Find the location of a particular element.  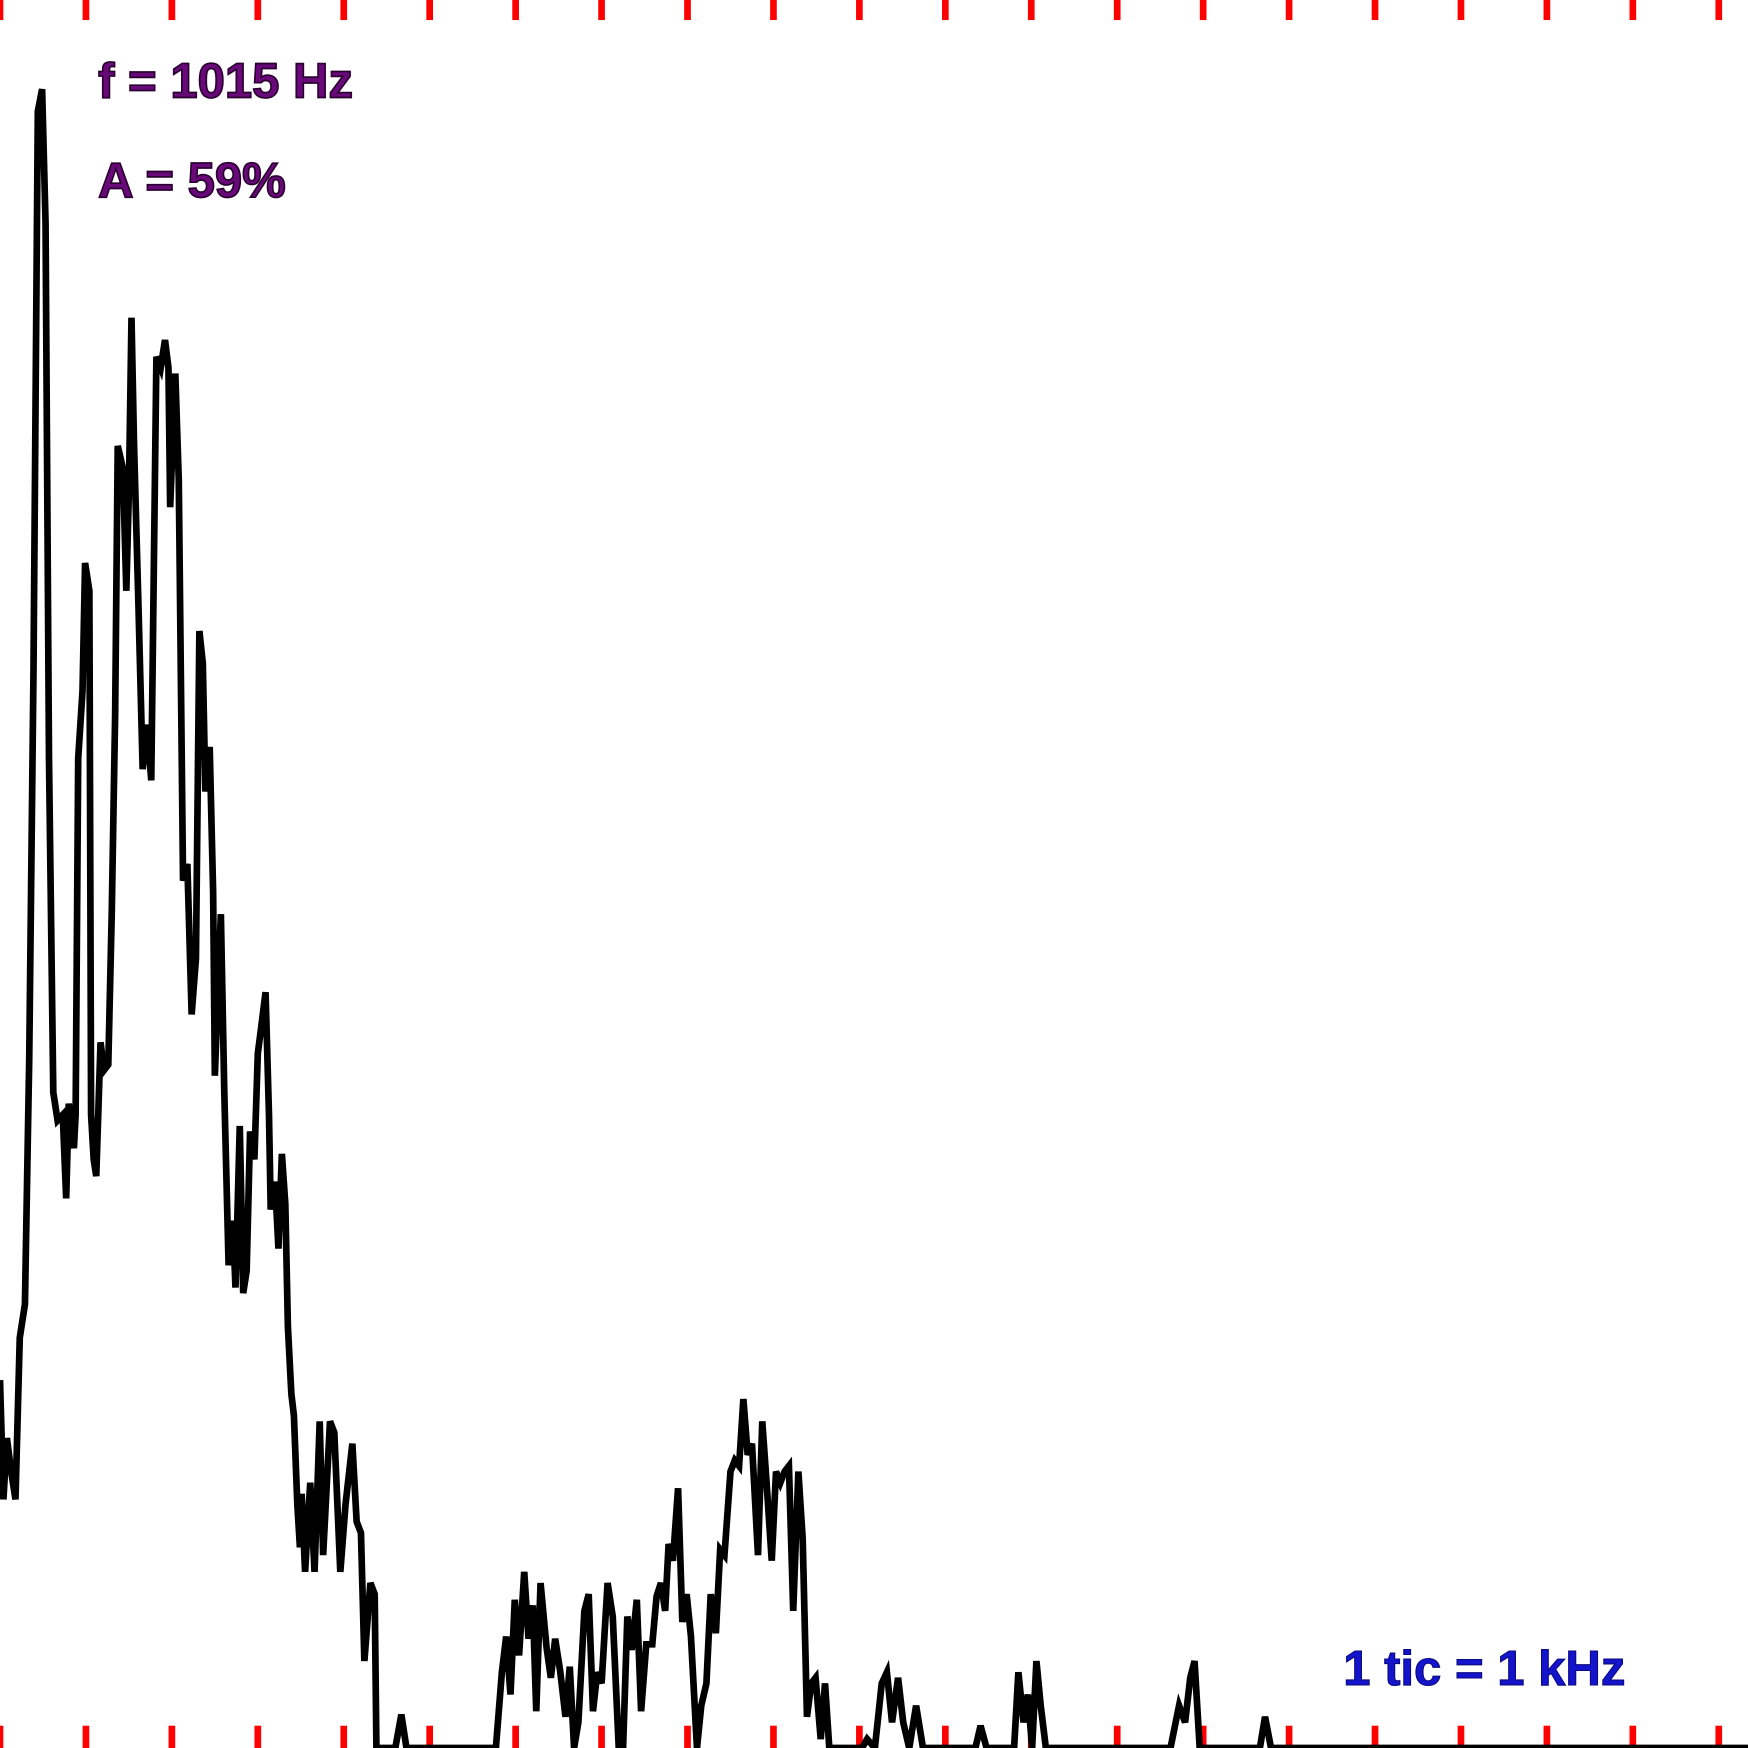

scale-note: 1 tic = 1 kHz is located at coordinates (1484, 1669).